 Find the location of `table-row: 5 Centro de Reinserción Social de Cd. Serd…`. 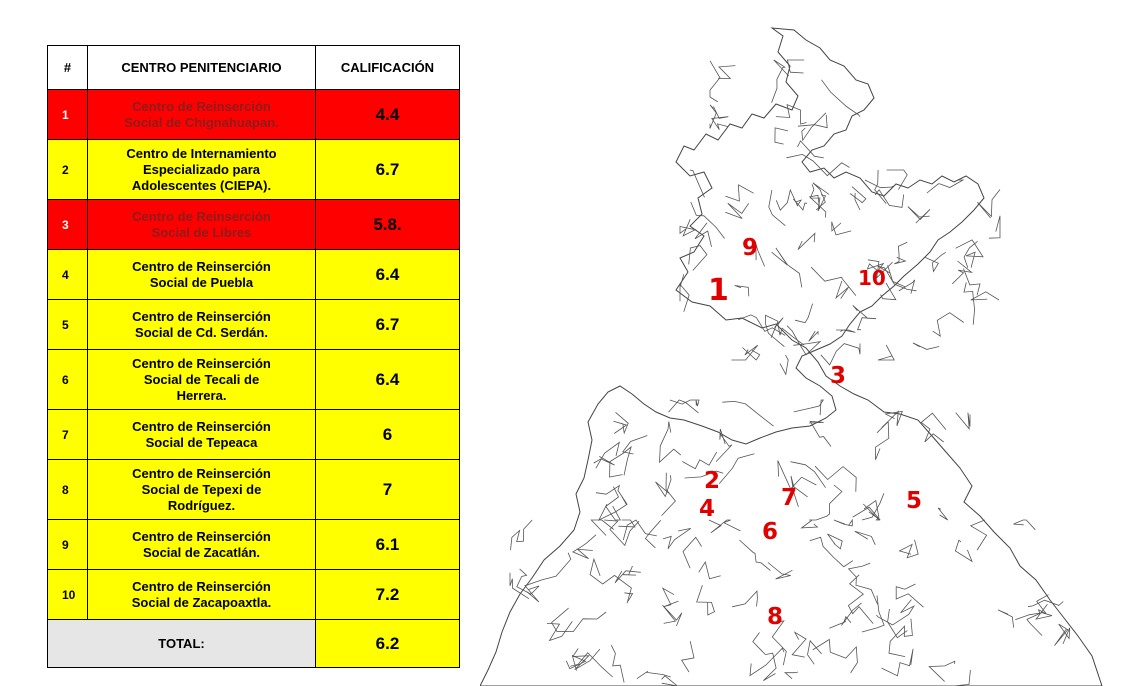

table-row: 5 Centro de Reinserción Social de Cd. Serd… is located at coordinates (253, 324).